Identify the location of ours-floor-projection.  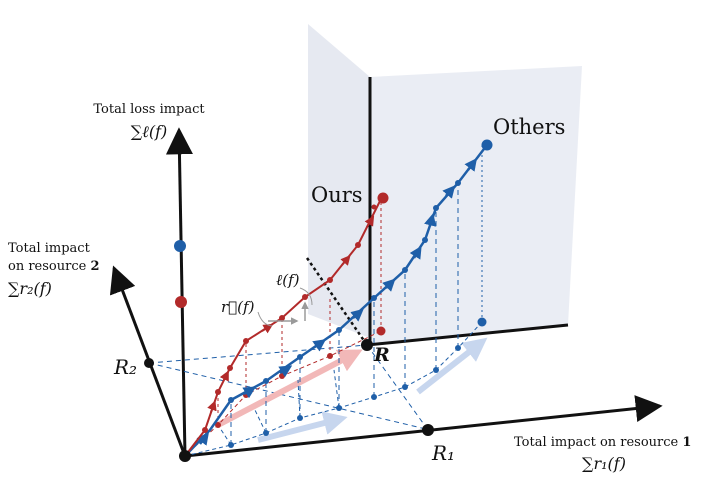
(283, 393).